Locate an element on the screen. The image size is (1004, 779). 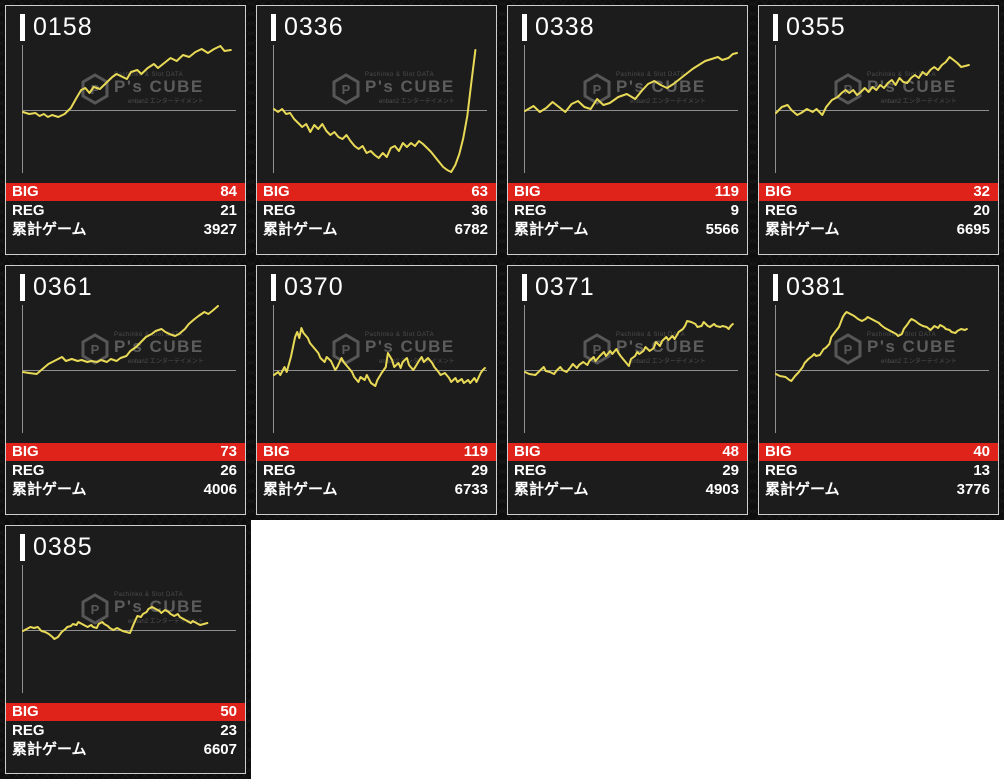
stats-rows: BIG 84 REG 21 累計ゲーム 3927 is located at coordinates (125, 211).